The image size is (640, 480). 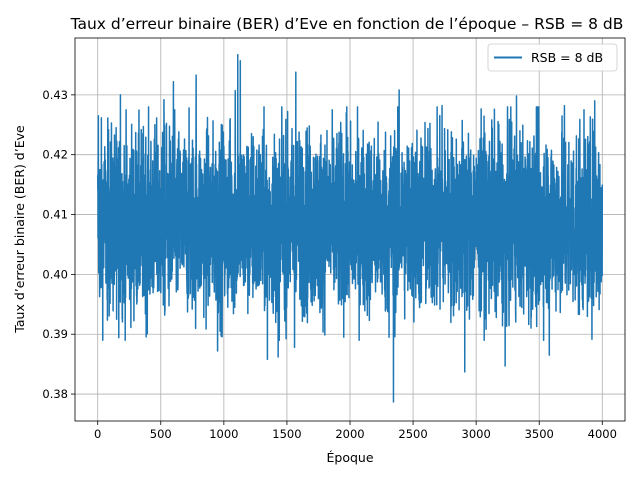 I want to click on legend-box, so click(x=552, y=57).